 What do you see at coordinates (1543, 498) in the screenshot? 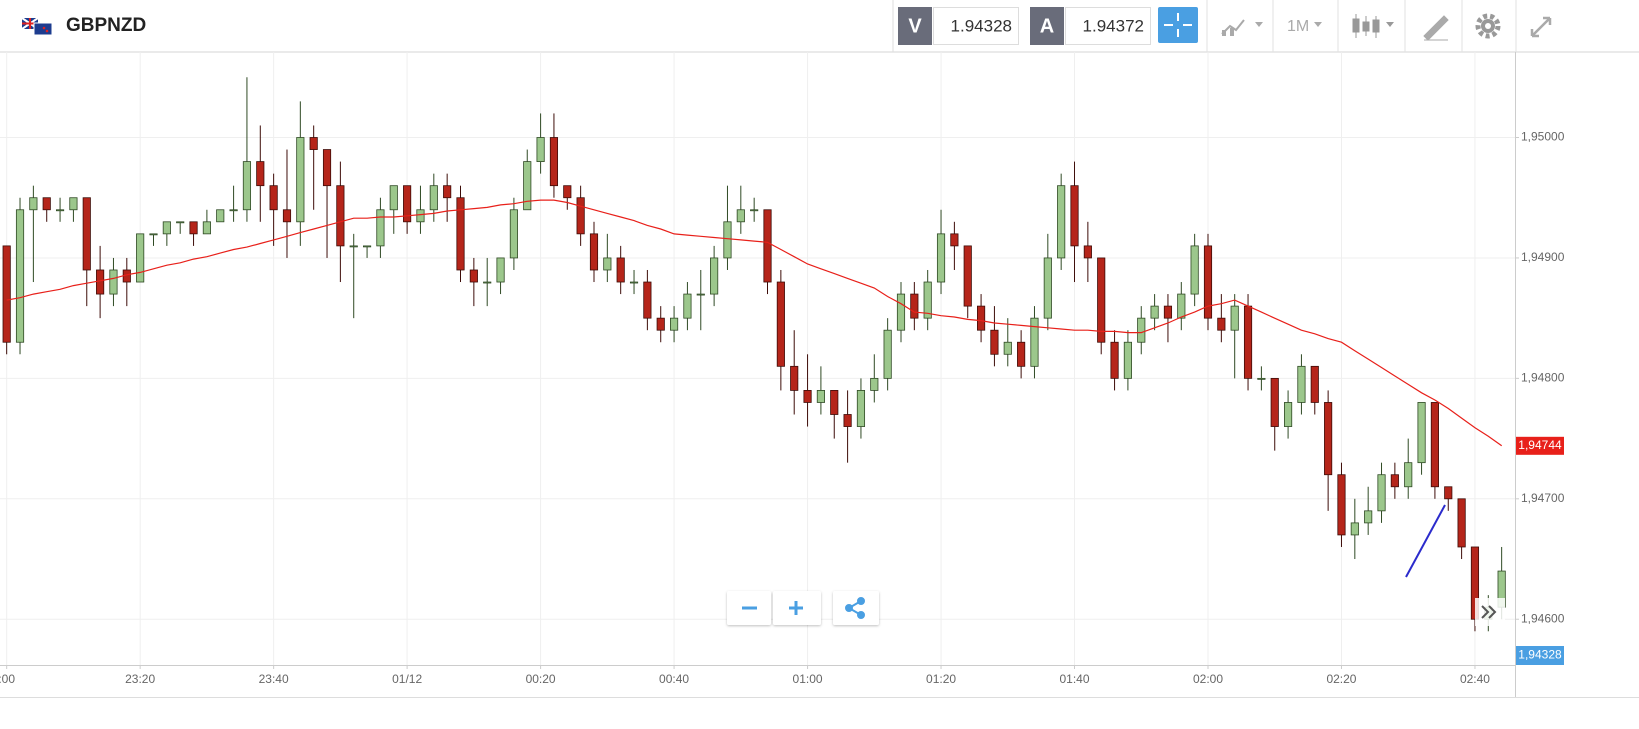
I see `y-tick-label: 1,94700` at bounding box center [1543, 498].